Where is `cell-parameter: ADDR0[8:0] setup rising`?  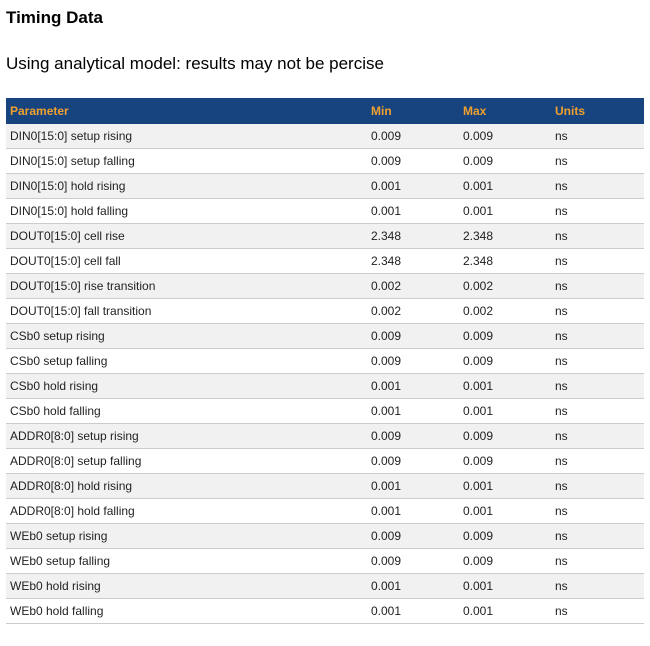 cell-parameter: ADDR0[8:0] setup rising is located at coordinates (186, 436).